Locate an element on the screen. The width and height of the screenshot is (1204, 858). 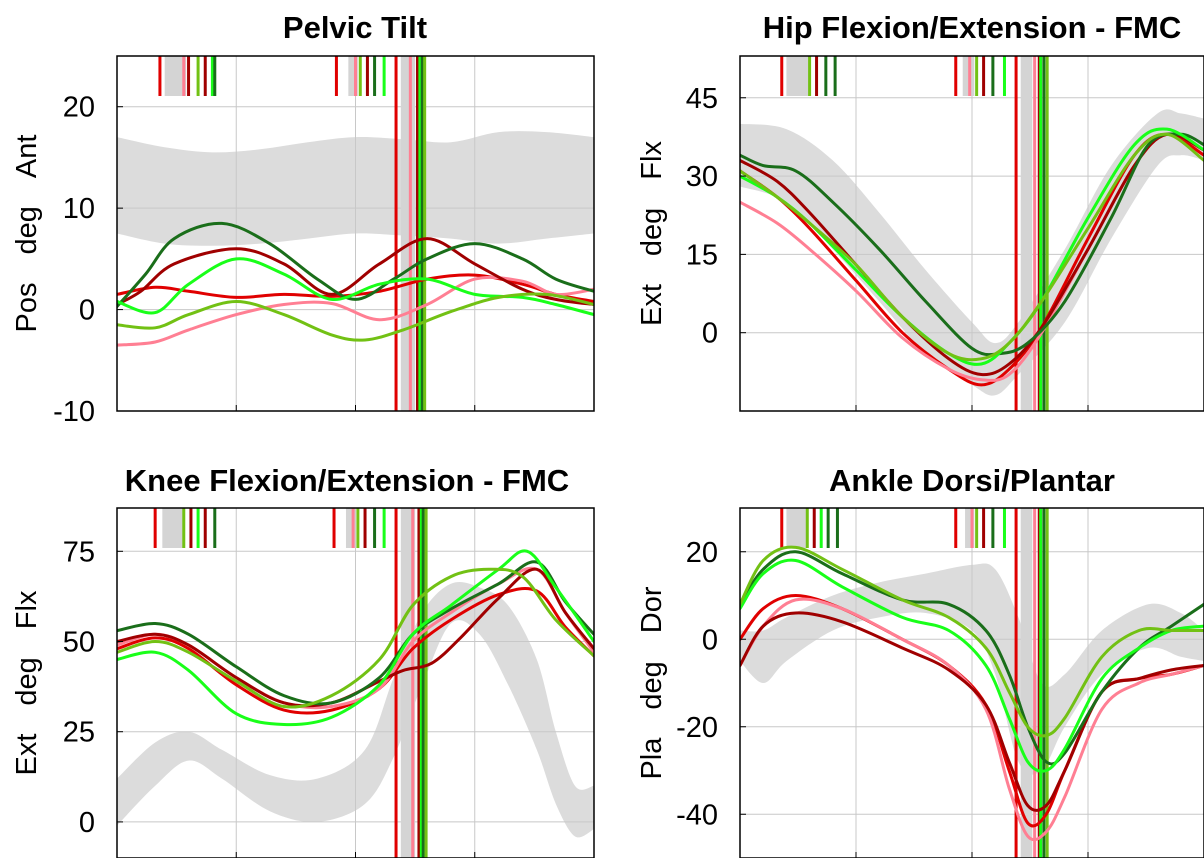
y-tick-label: -10 is located at coordinates (74, 412).